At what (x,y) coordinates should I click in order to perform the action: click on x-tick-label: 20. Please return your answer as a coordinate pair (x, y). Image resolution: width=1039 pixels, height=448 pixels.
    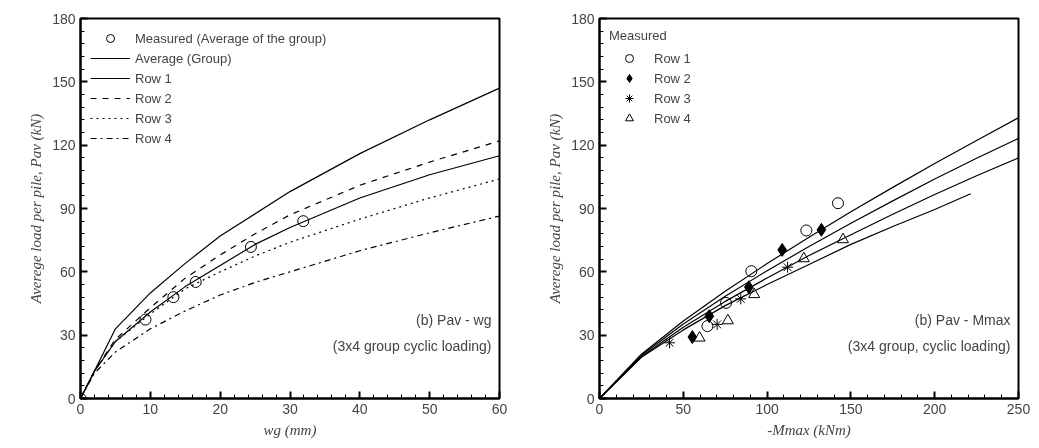
    Looking at the image, I should click on (220, 408).